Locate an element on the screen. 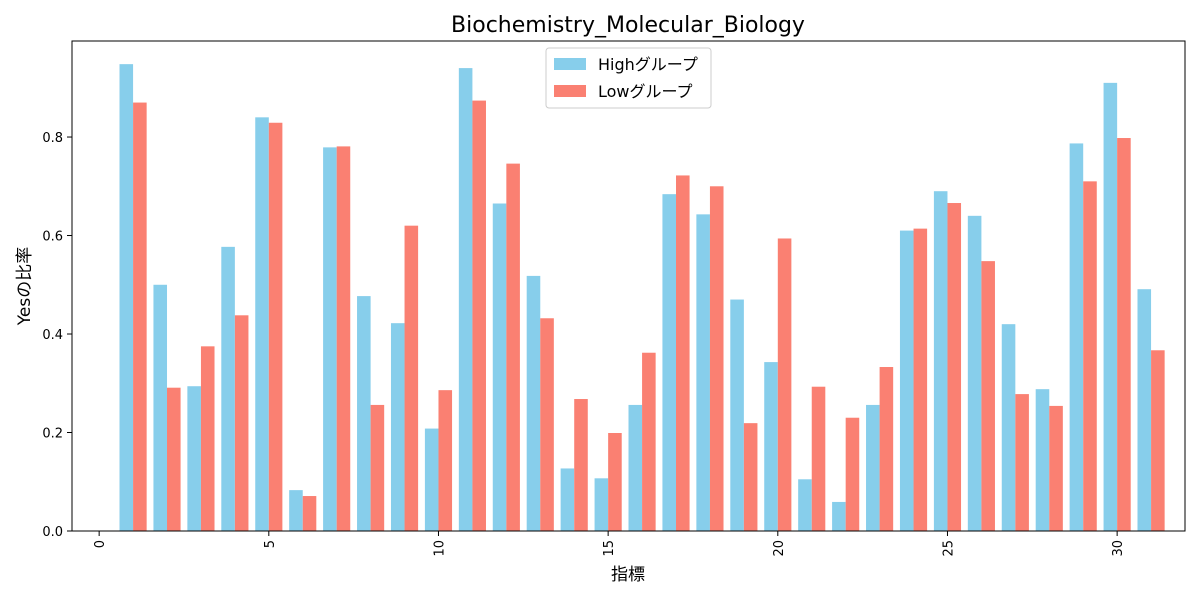 Image resolution: width=1200 pixels, height=604 pixels. legend: Highグループ Lowグループ is located at coordinates (628, 78).